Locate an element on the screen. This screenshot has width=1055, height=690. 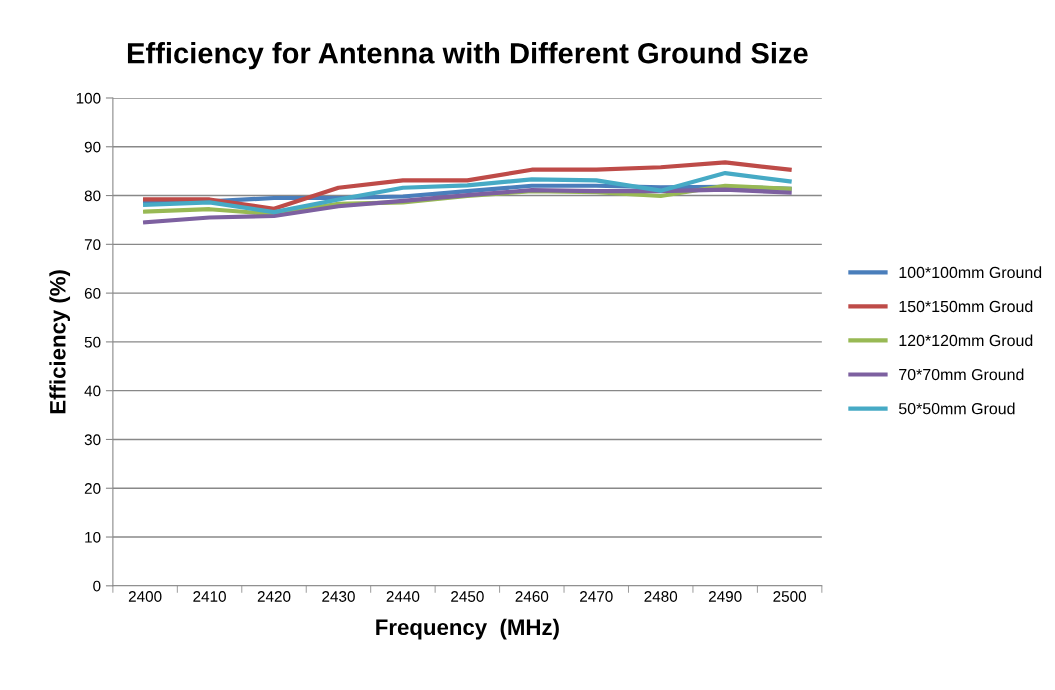
x-tick-label: 2440 is located at coordinates (403, 596).